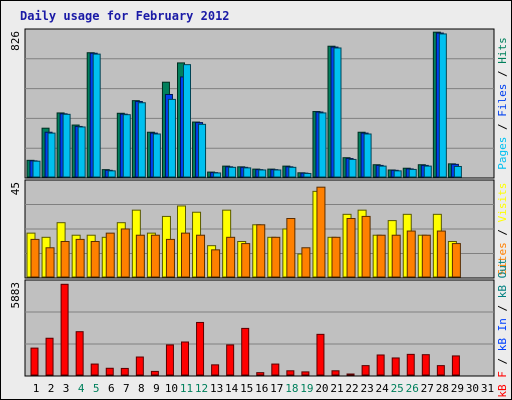 This screenshot has height=400, width=512. I want to click on x-tick-day-16: 16, so click(261, 388).